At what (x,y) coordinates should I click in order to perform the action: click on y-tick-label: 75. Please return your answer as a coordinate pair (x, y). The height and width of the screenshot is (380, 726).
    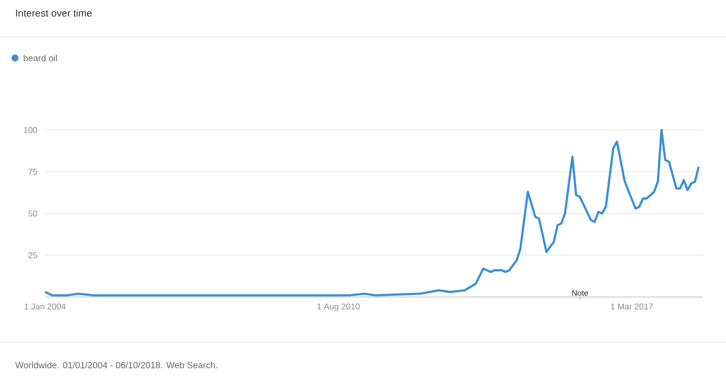
    Looking at the image, I should click on (33, 171).